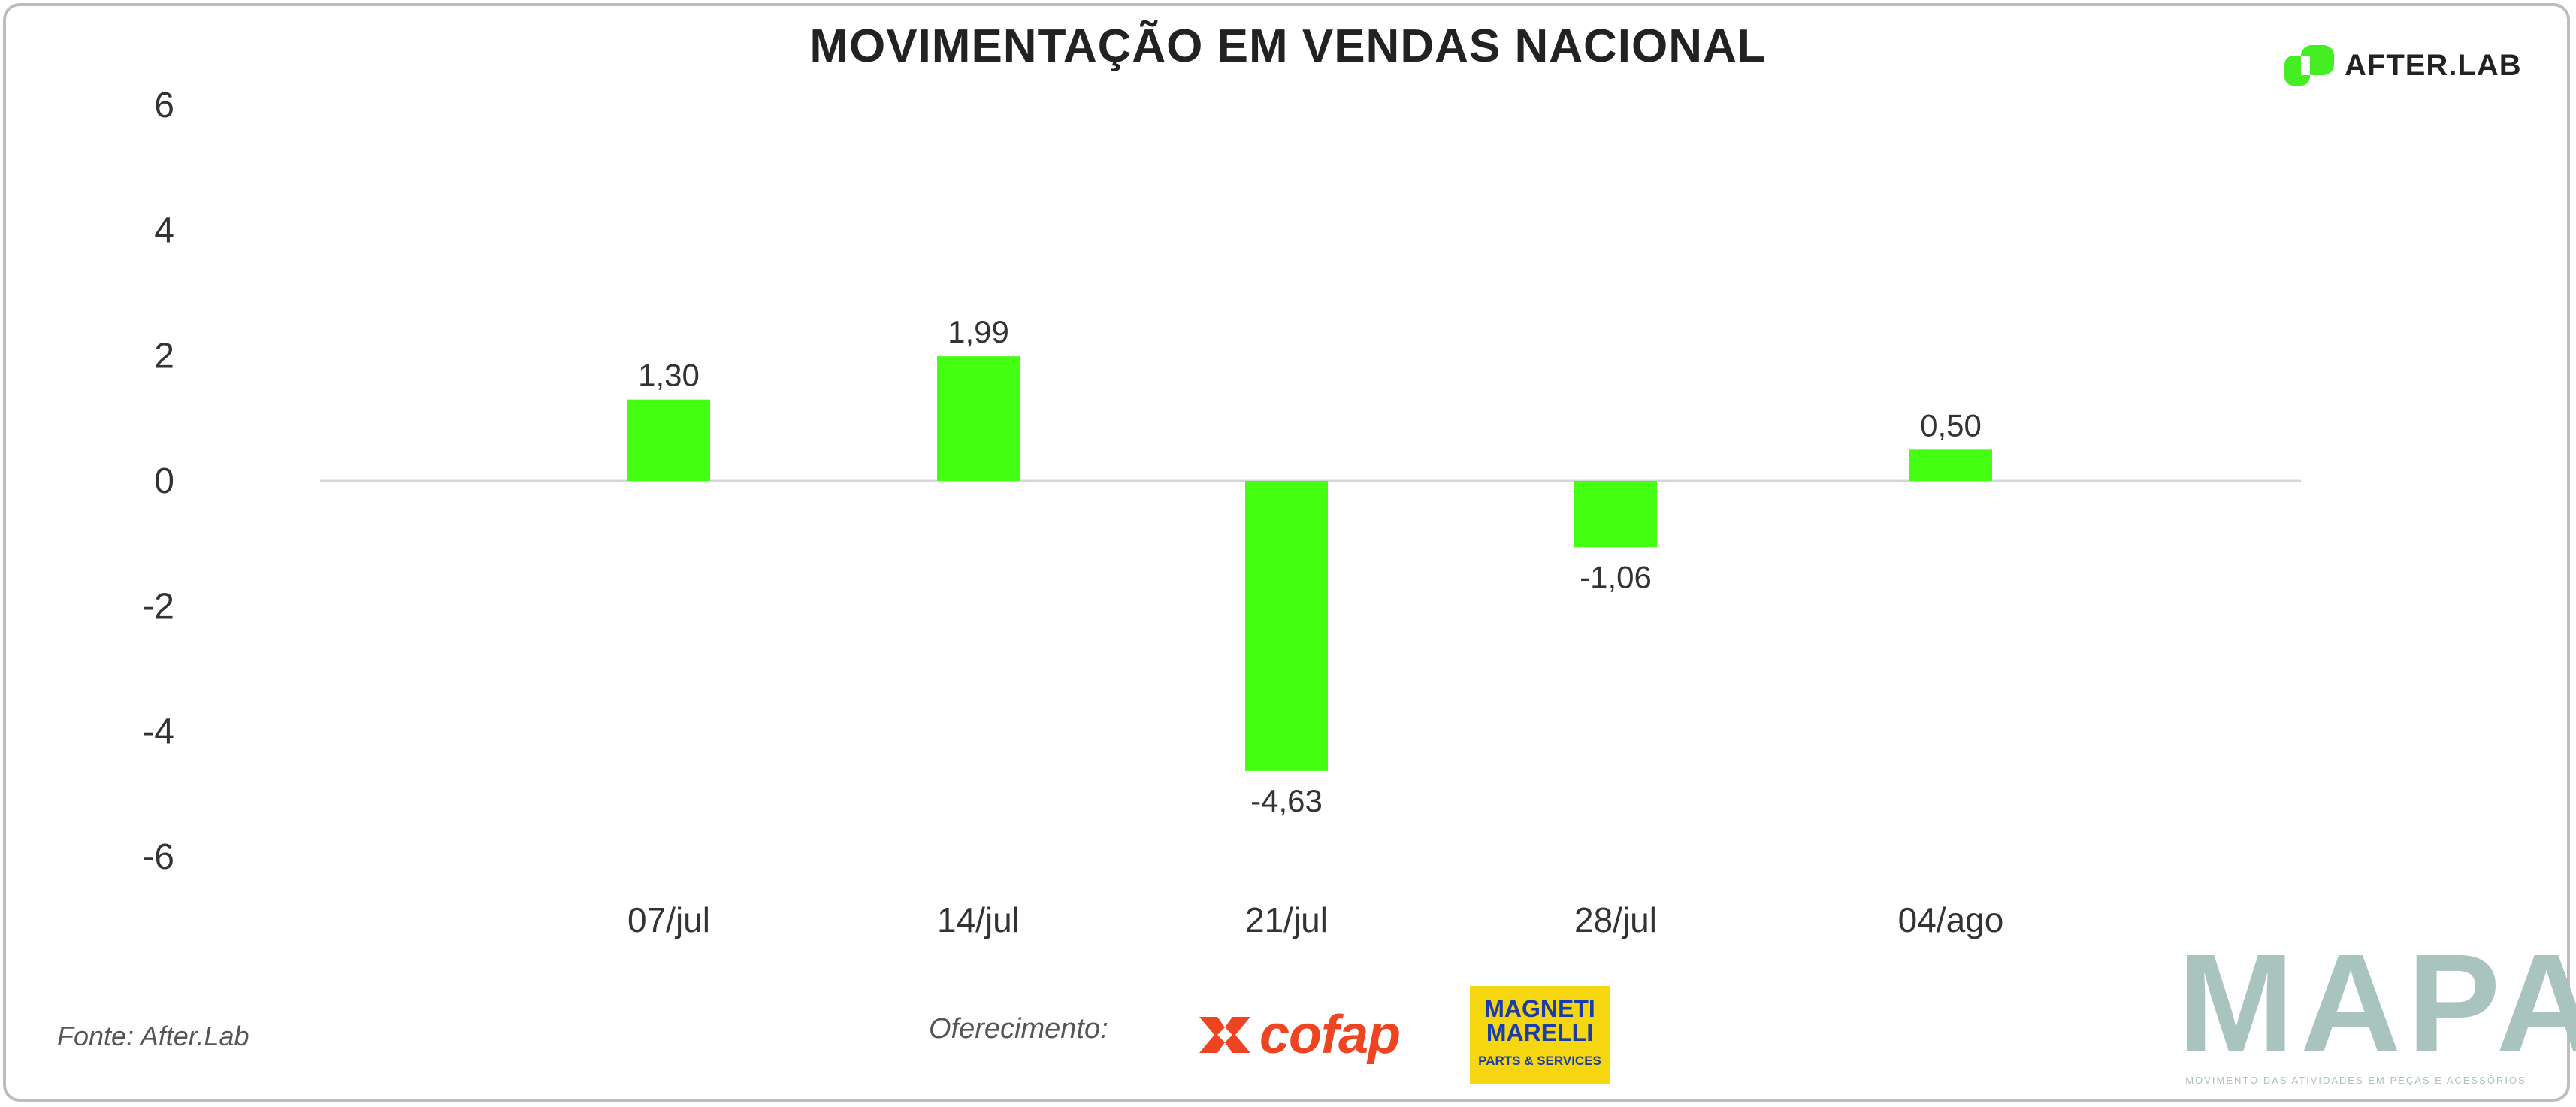  What do you see at coordinates (158, 607) in the screenshot?
I see `y-tick-label: -2` at bounding box center [158, 607].